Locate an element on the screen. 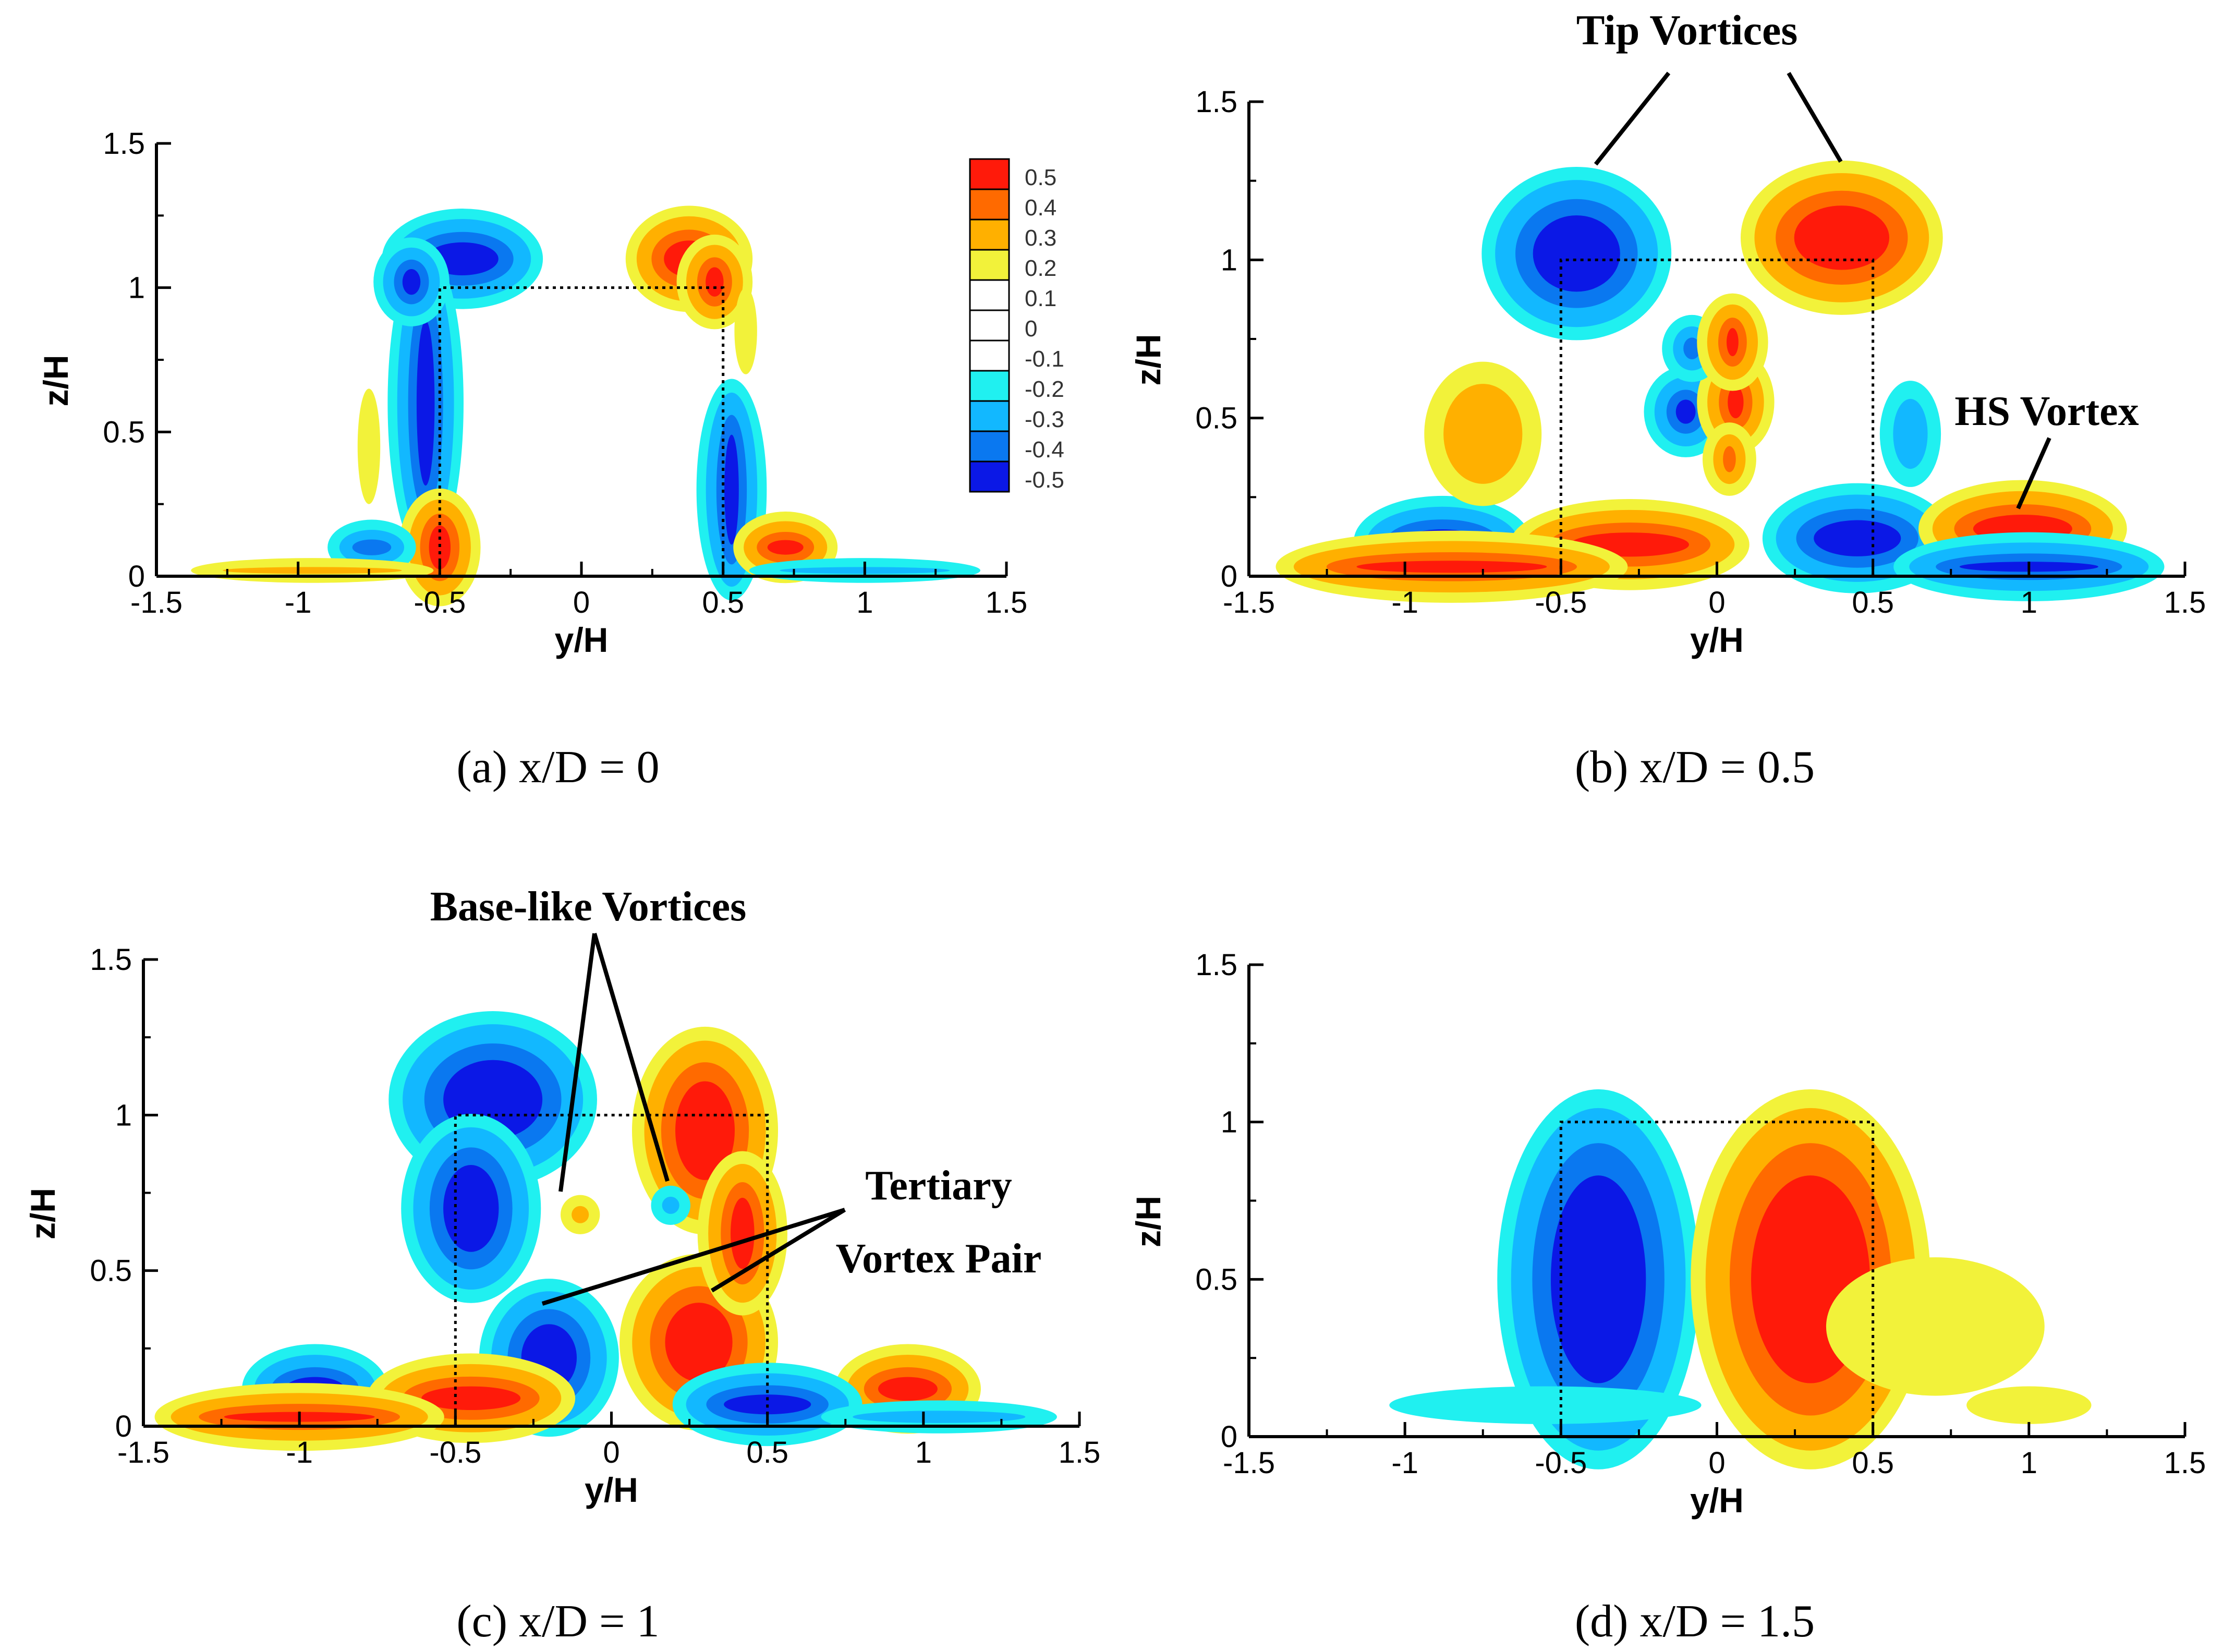 The height and width of the screenshot is (1652, 2235). annotation-vortex-pair: Vortex Pair is located at coordinates (939, 1259).